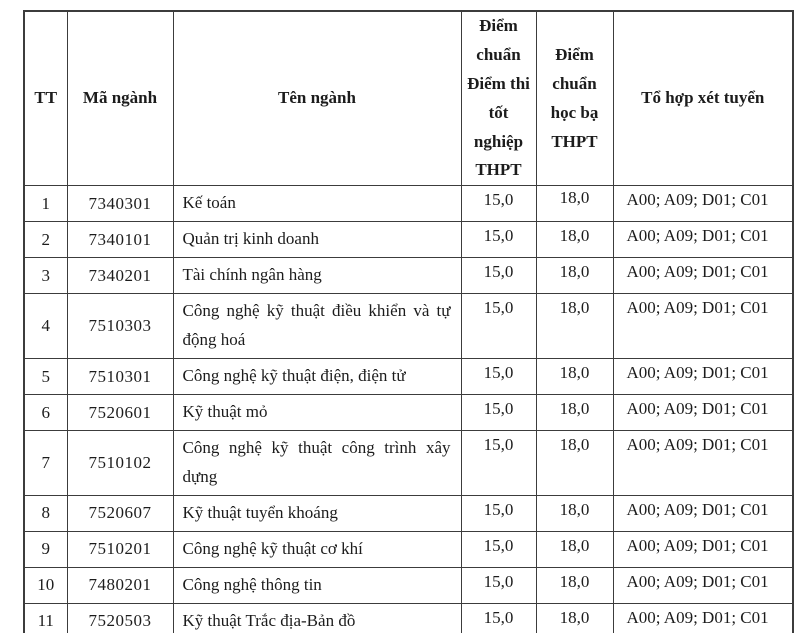 The height and width of the screenshot is (633, 795). Describe the element at coordinates (317, 585) in the screenshot. I see `cell-ten-nganh: Công nghệ thông tin` at that location.